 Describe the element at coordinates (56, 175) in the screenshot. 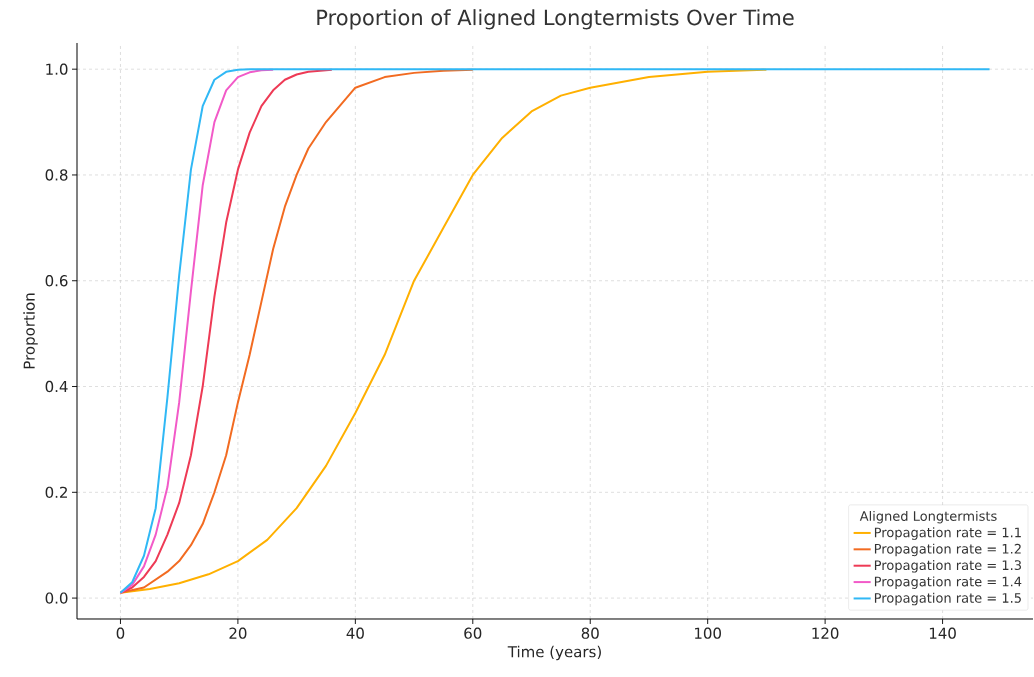

I see `y-tick-label: 0.8` at that location.